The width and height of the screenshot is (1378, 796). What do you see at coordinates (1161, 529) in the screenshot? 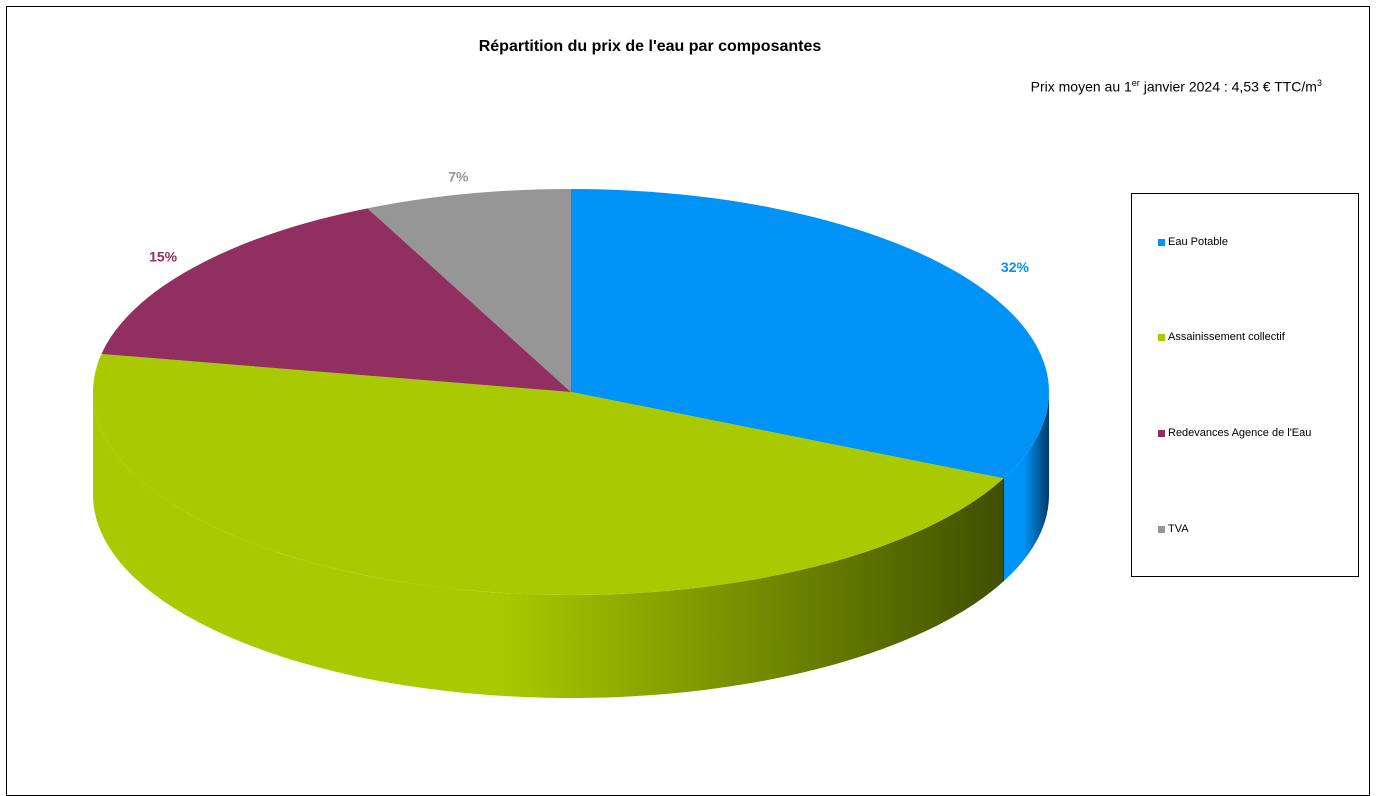
I see `legend-swatch-tva` at bounding box center [1161, 529].